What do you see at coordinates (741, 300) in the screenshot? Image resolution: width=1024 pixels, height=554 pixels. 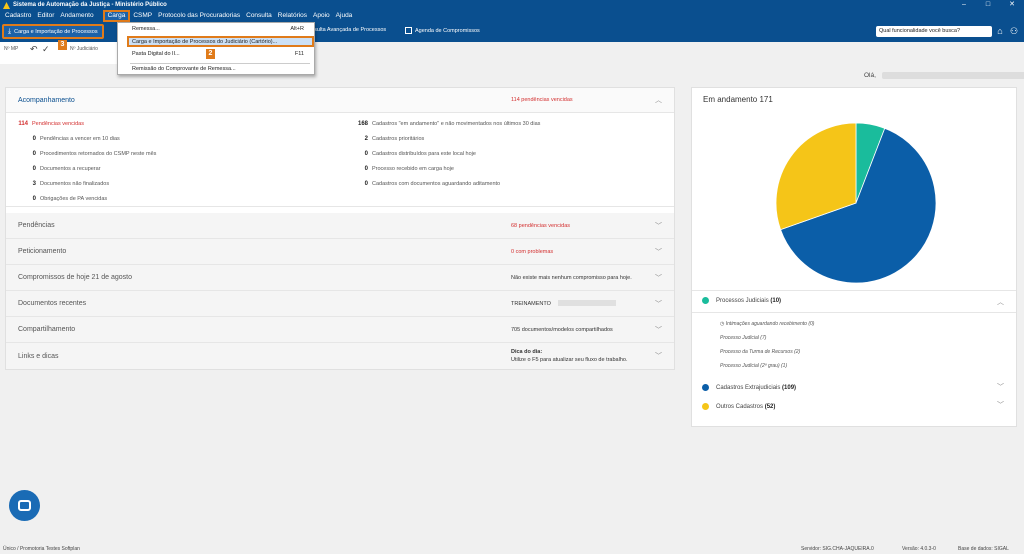 I see `legend-processos-judiciais: Processos Judiciais (10)` at bounding box center [741, 300].